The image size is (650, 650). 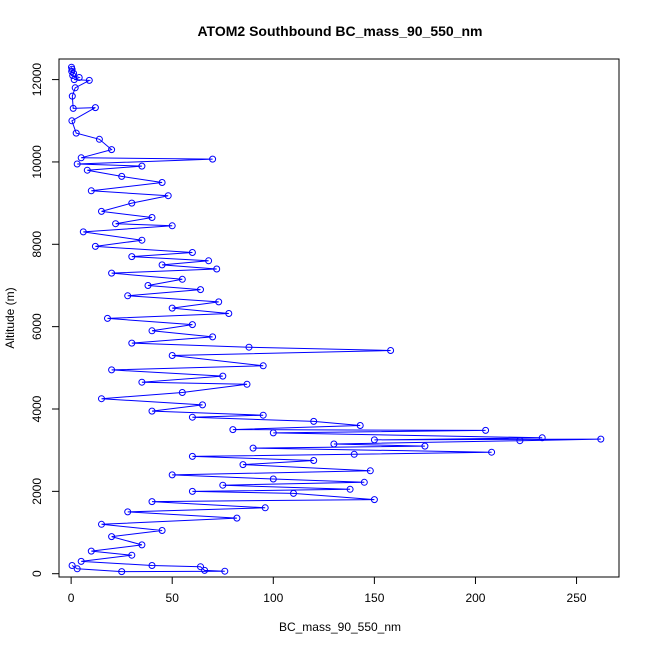 What do you see at coordinates (340, 627) in the screenshot?
I see `x-axis-label: BC_mass_90_550_nm` at bounding box center [340, 627].